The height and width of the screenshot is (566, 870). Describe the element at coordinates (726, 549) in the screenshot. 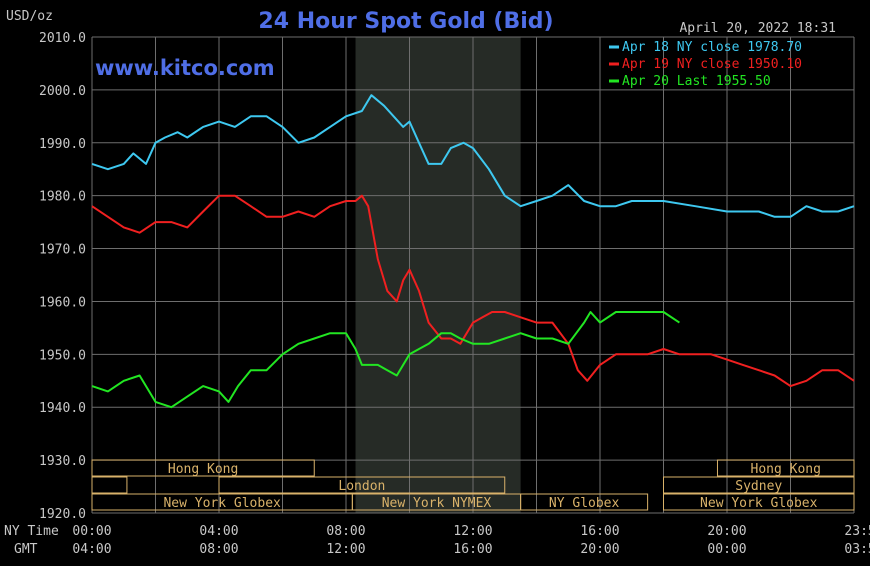

I see `x-tick-label-gmt: 00:00` at that location.